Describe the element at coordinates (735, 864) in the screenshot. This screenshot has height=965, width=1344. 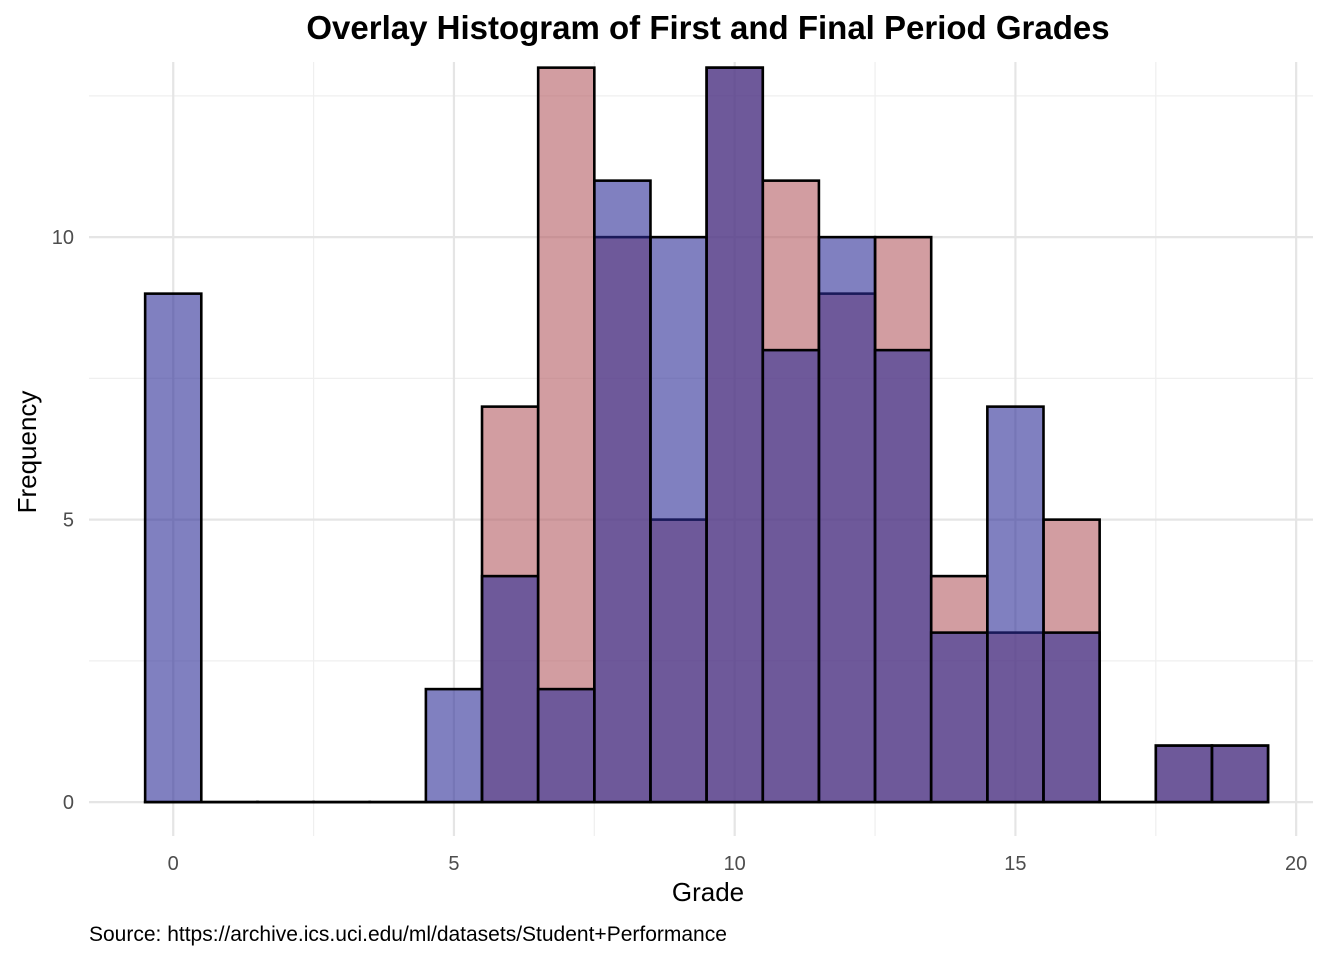
I see `x-tick-label: 10` at that location.